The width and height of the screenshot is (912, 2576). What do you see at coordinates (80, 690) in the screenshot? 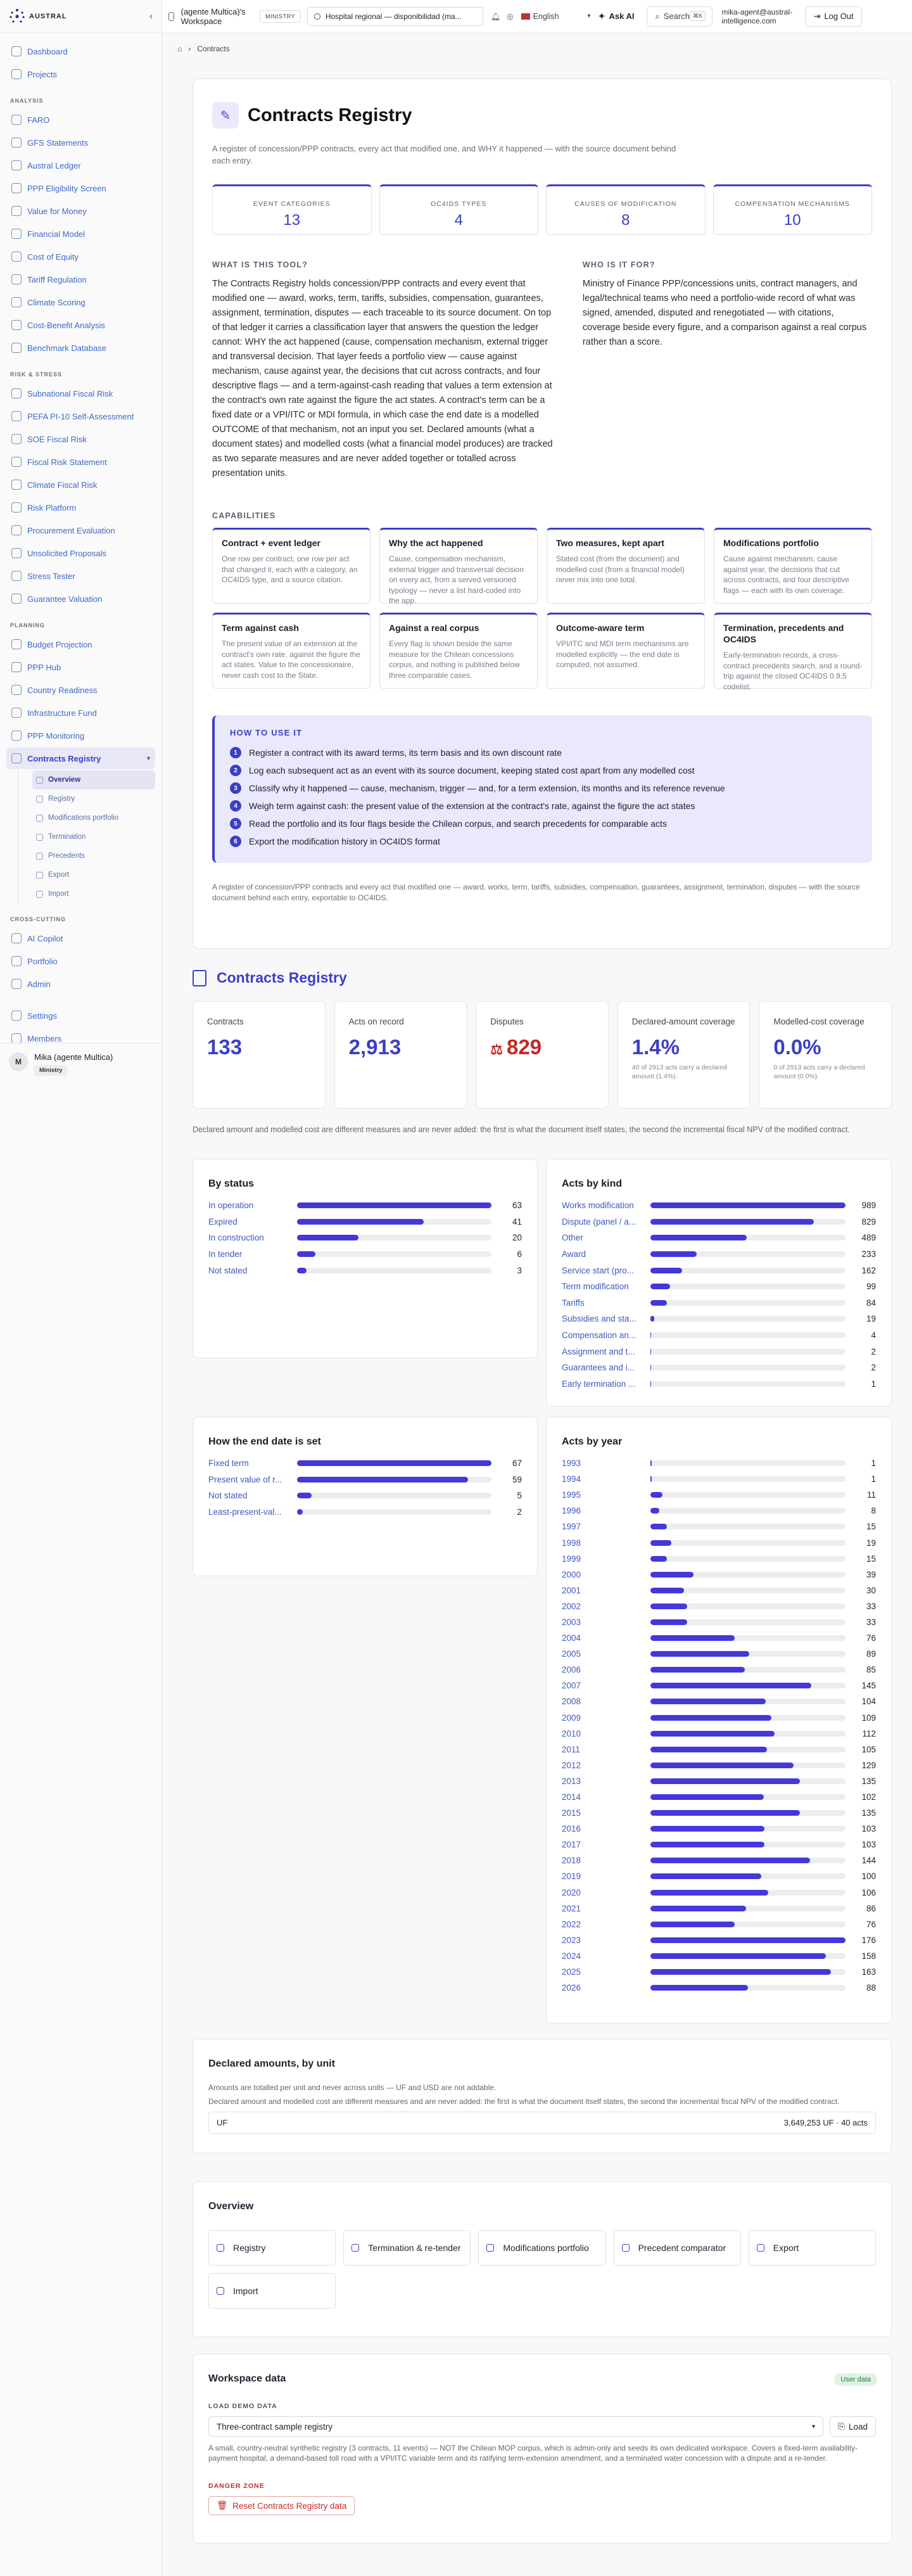
I see `sidebar-item-country-readiness: Country Readiness` at bounding box center [80, 690].